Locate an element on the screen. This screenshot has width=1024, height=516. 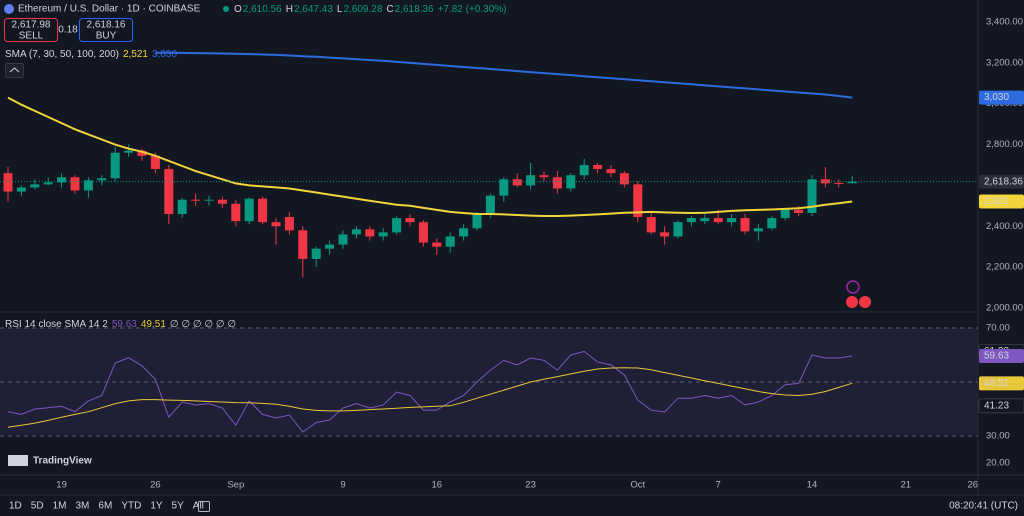
range-button: 3M is located at coordinates (83, 506).